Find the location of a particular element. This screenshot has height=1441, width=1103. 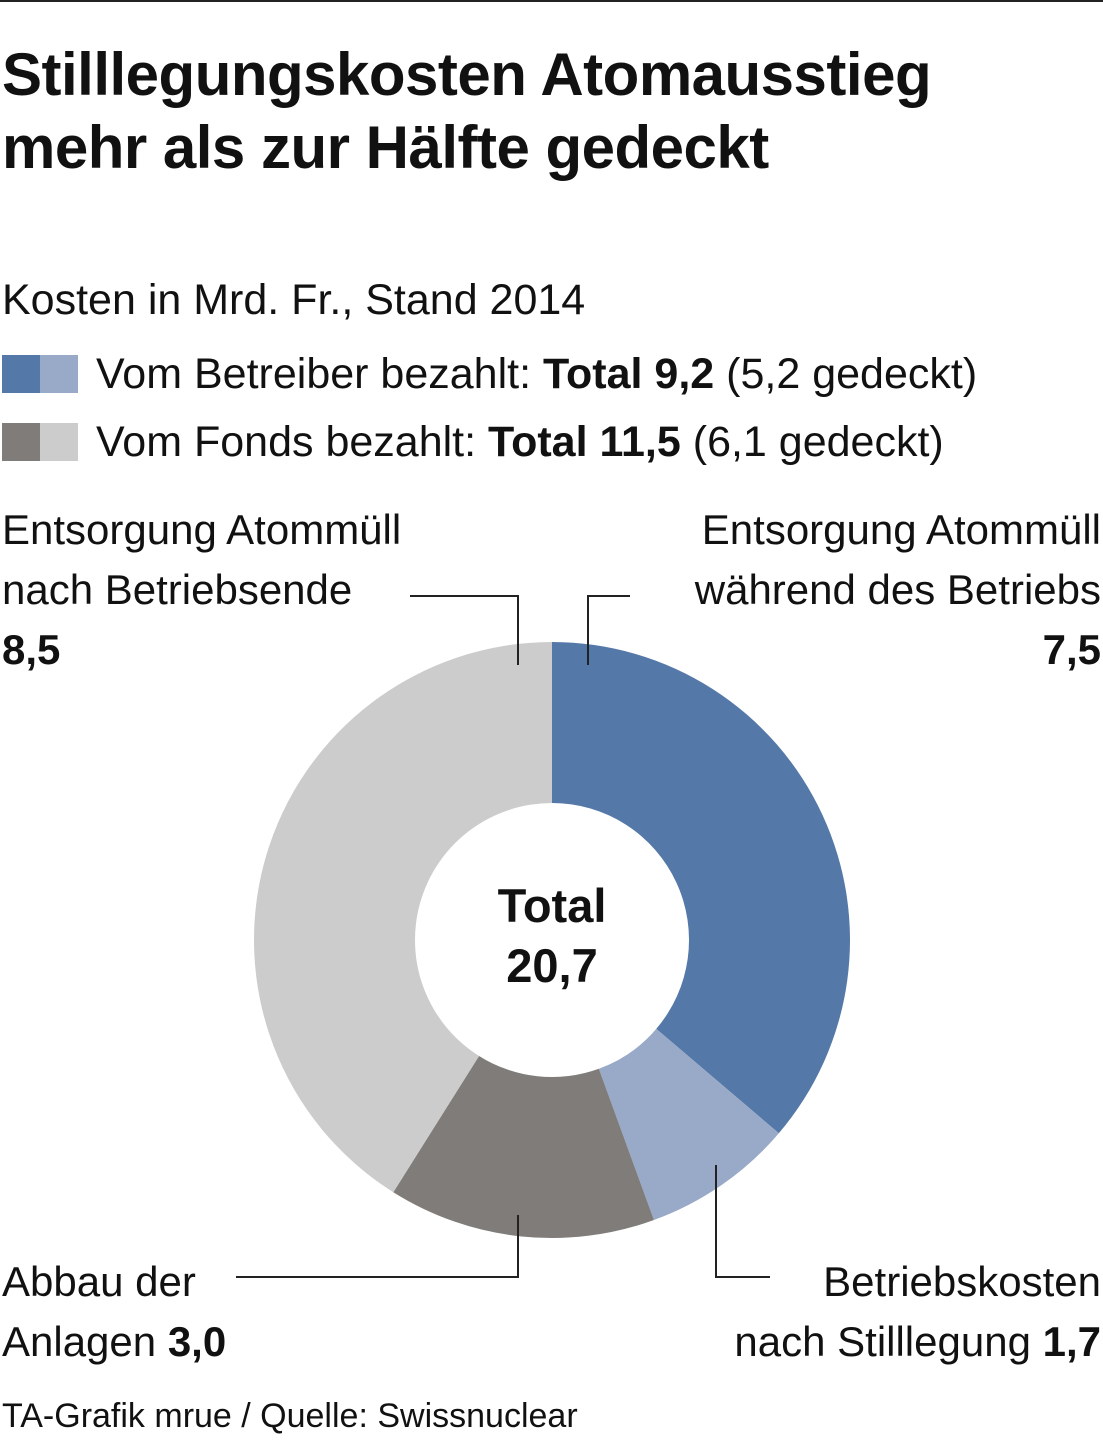

chart-subtitle: Kosten in Mrd. Fr., Stand 2014 is located at coordinates (294, 300).